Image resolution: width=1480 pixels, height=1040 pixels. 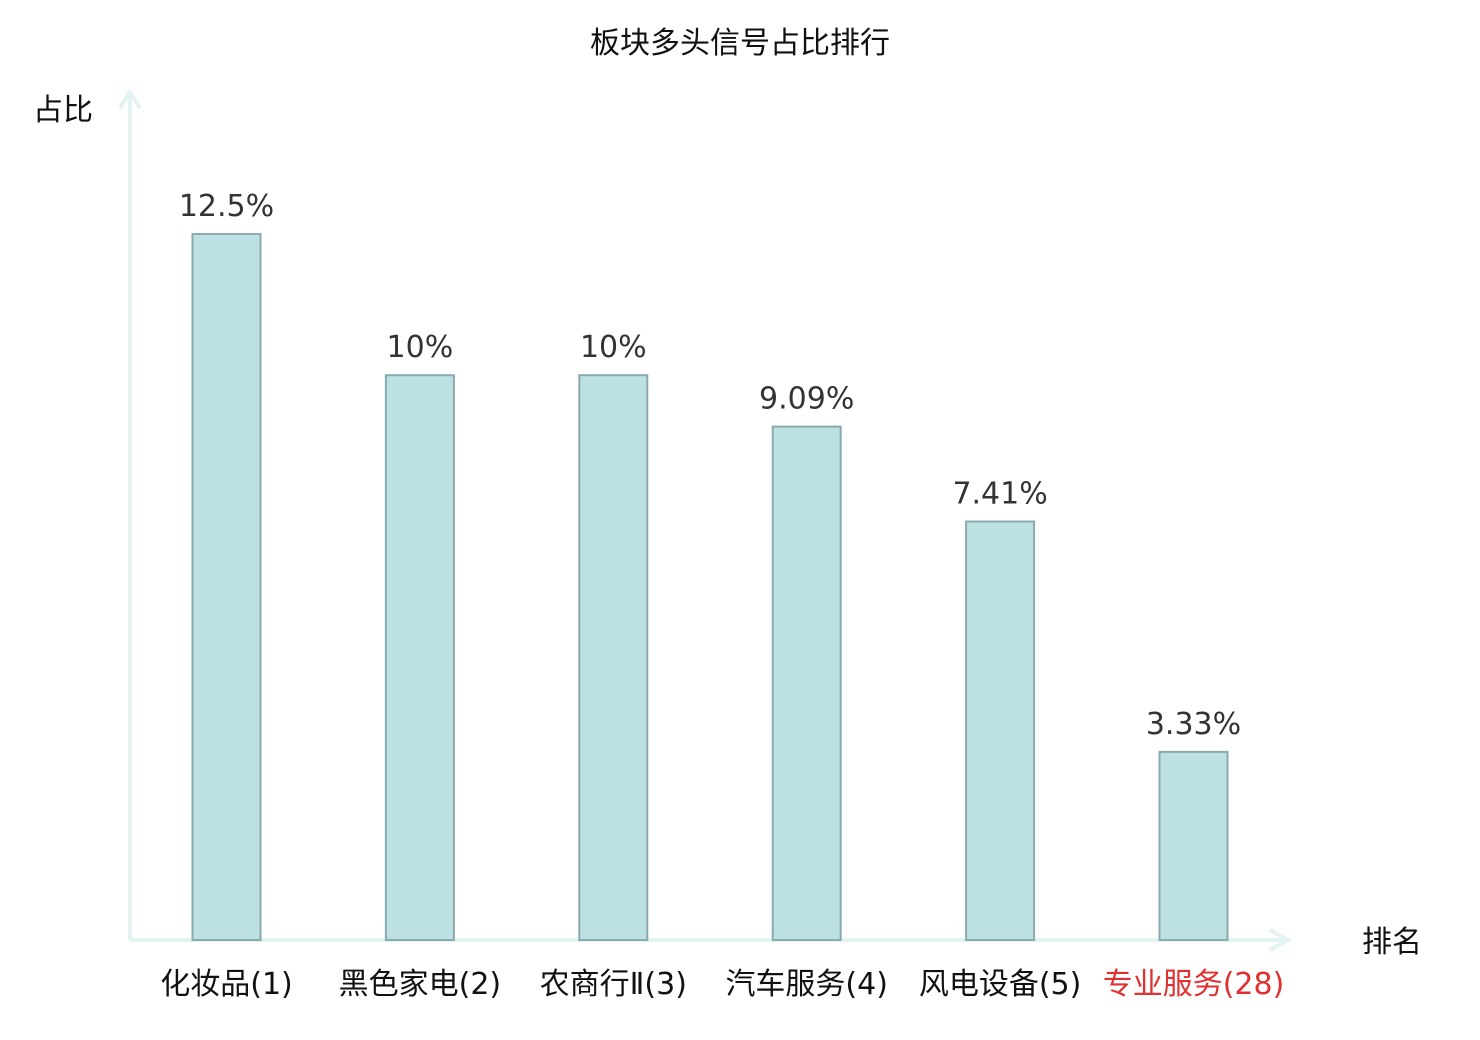 What do you see at coordinates (613, 984) in the screenshot?
I see `category-label: 农商行Ⅱ(3)` at bounding box center [613, 984].